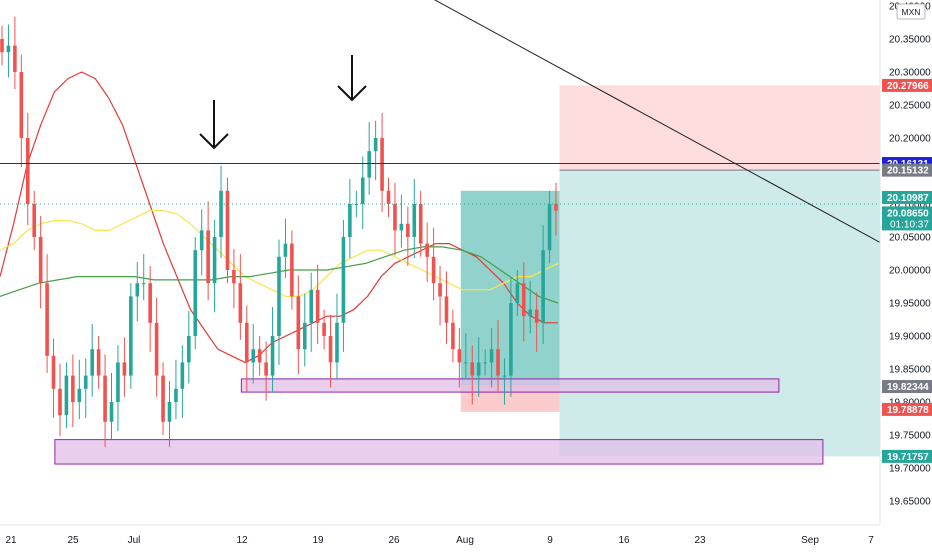  Describe the element at coordinates (318, 540) in the screenshot. I see `x-tick-label: 19` at that location.